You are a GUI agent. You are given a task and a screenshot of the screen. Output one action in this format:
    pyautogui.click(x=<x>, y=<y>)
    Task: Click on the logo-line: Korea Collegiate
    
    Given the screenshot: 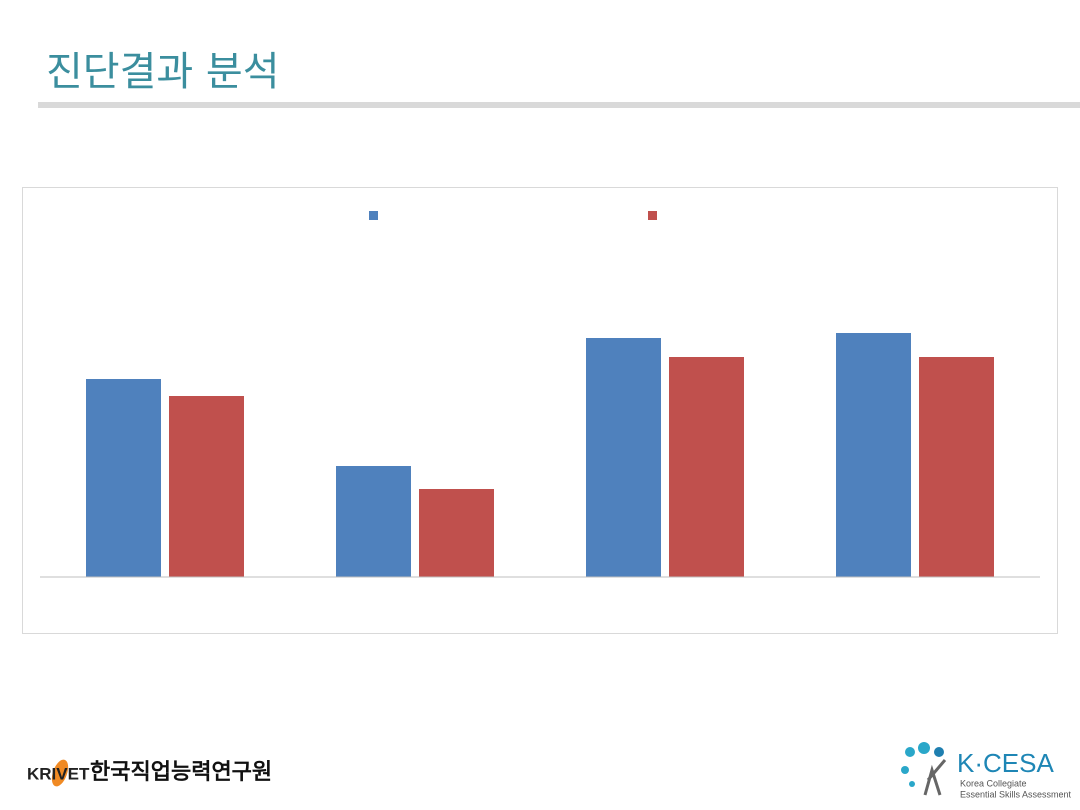 What is the action you would take?
    pyautogui.click(x=993, y=783)
    